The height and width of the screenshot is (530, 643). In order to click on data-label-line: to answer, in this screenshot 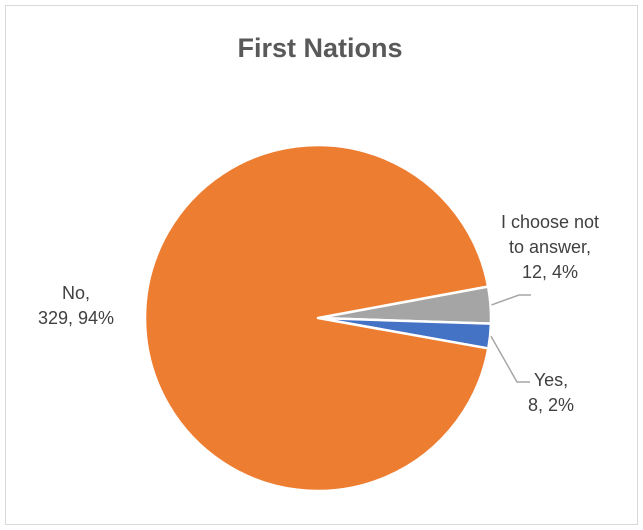, I will do `click(550, 247)`.